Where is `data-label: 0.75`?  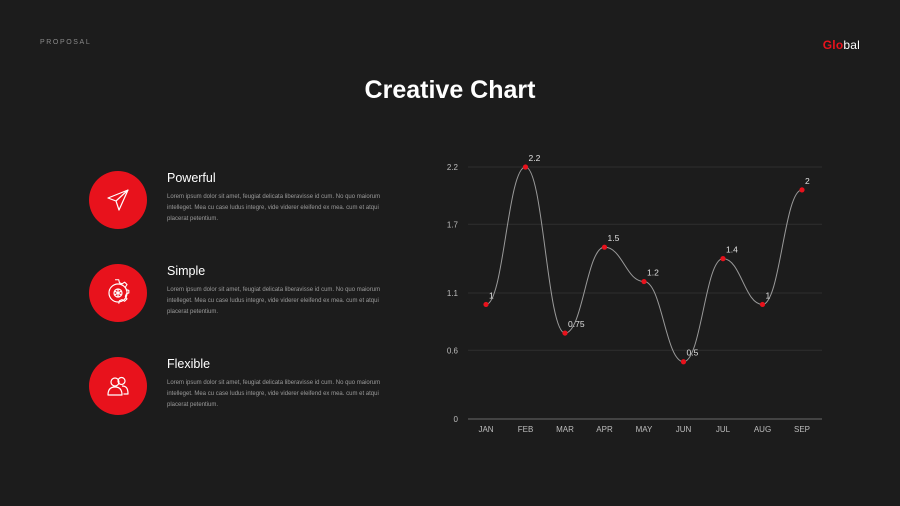 data-label: 0.75 is located at coordinates (576, 324).